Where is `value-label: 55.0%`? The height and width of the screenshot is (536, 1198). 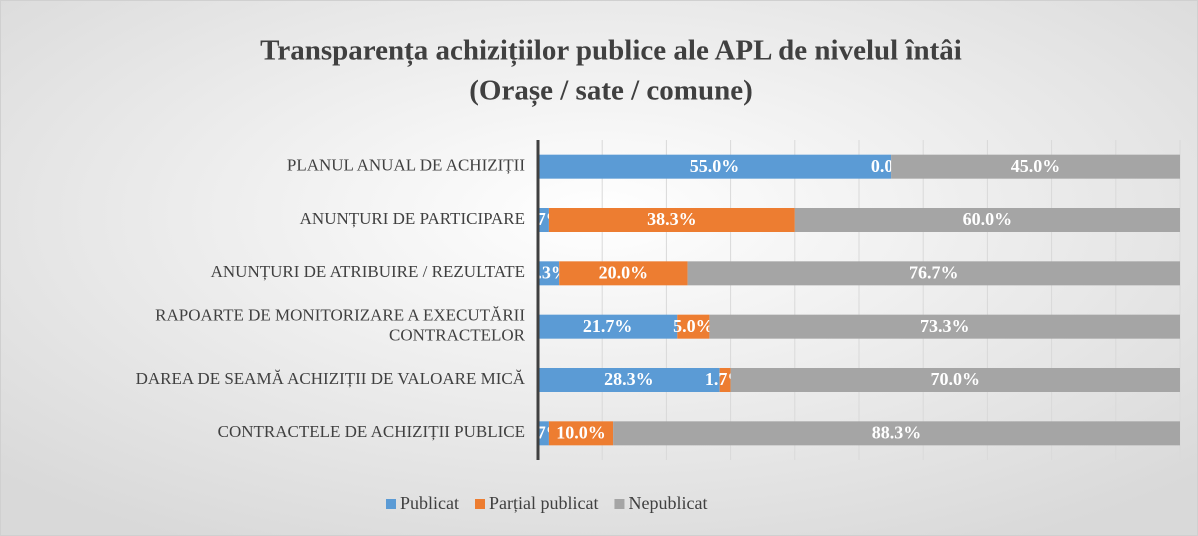 value-label: 55.0% is located at coordinates (715, 166).